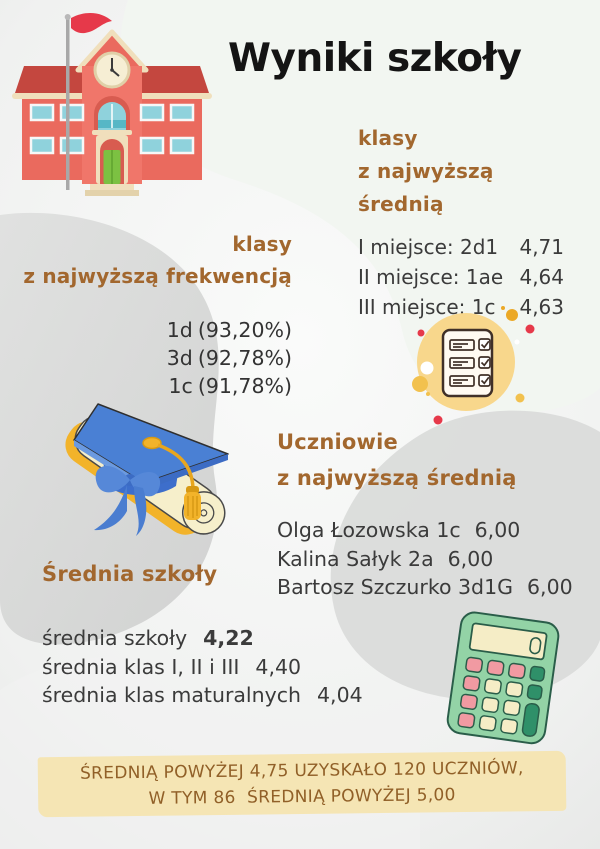 This screenshot has width=600, height=849. I want to click on list-item: Olga Łozowska 1c 6,00, so click(432, 530).